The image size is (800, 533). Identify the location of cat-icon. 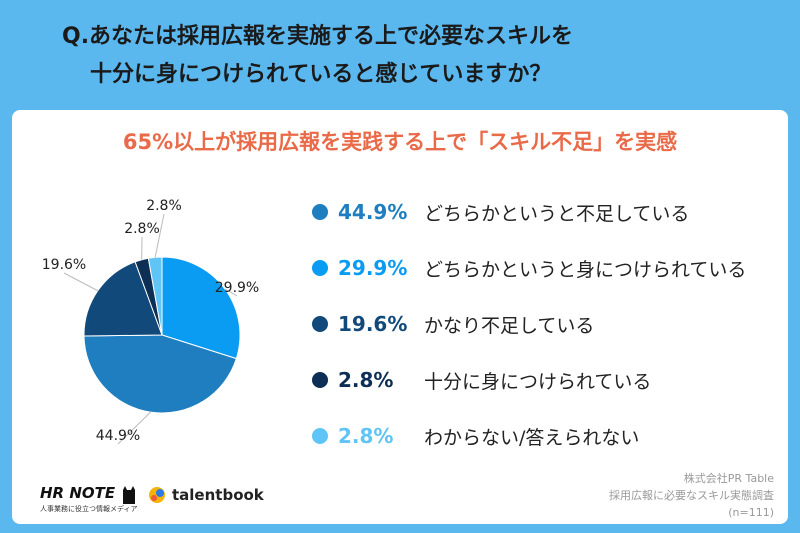
(129, 495).